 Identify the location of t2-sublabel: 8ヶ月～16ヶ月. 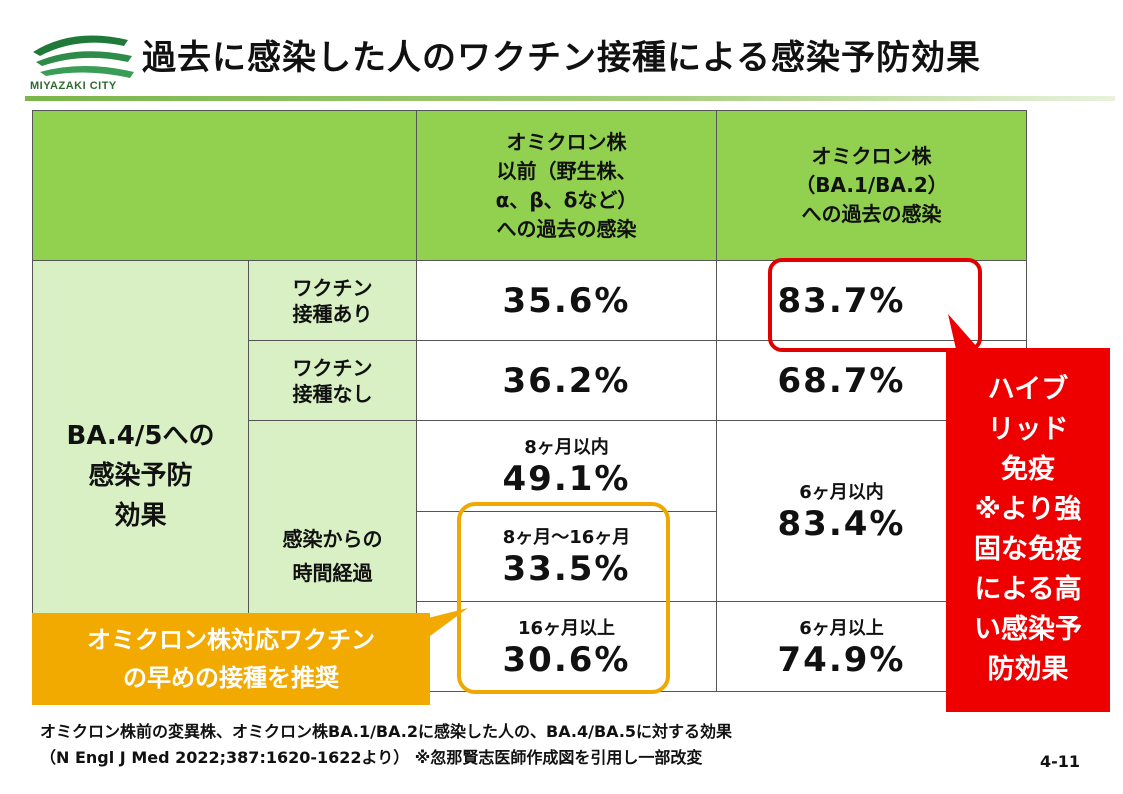
(566, 538).